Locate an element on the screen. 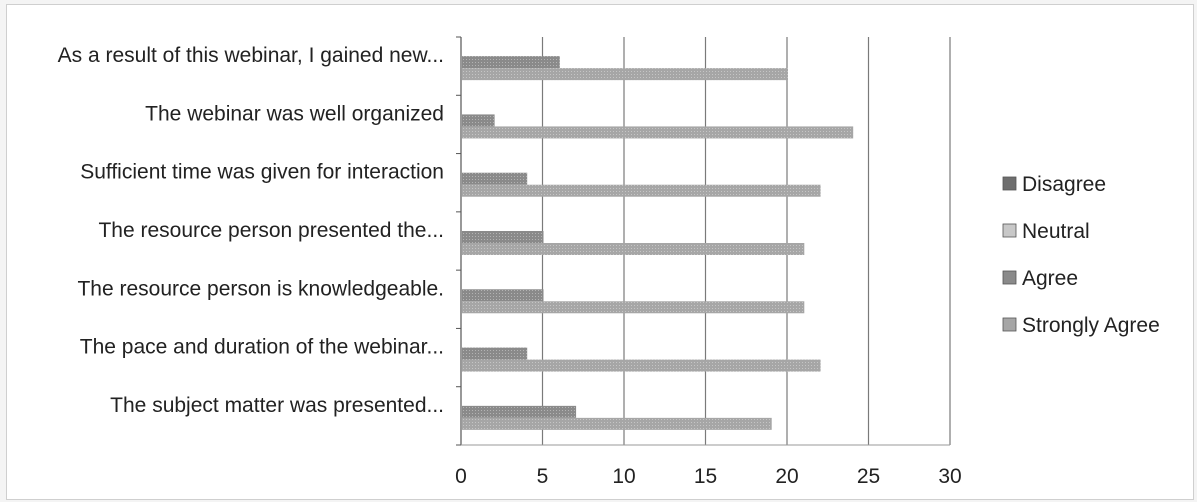 This screenshot has height=502, width=1197. legend-swatch-agree is located at coordinates (1009, 277).